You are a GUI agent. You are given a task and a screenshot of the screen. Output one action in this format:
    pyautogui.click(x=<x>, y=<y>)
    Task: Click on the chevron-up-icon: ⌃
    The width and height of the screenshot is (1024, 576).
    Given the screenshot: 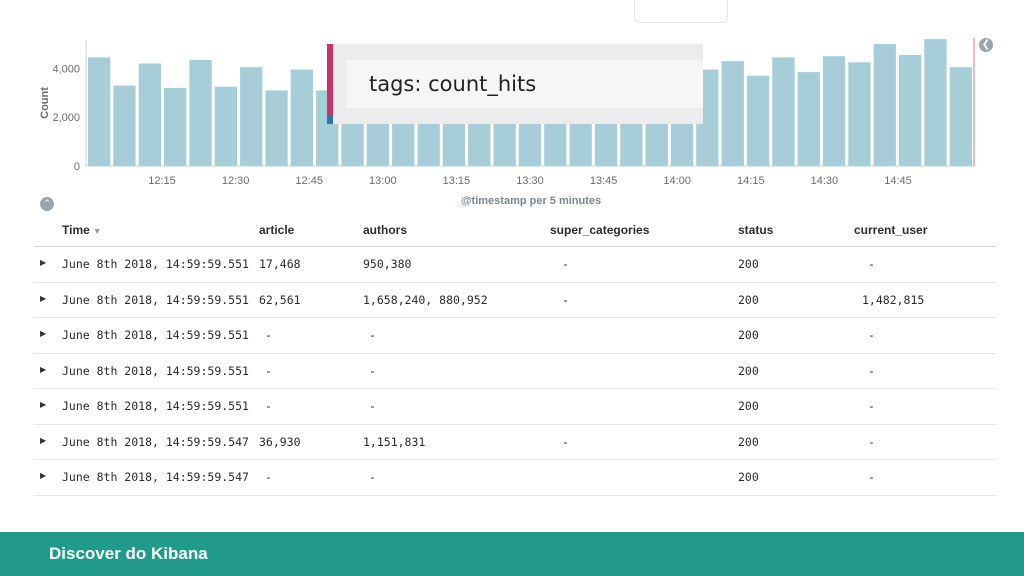 What is the action you would take?
    pyautogui.click(x=47, y=204)
    